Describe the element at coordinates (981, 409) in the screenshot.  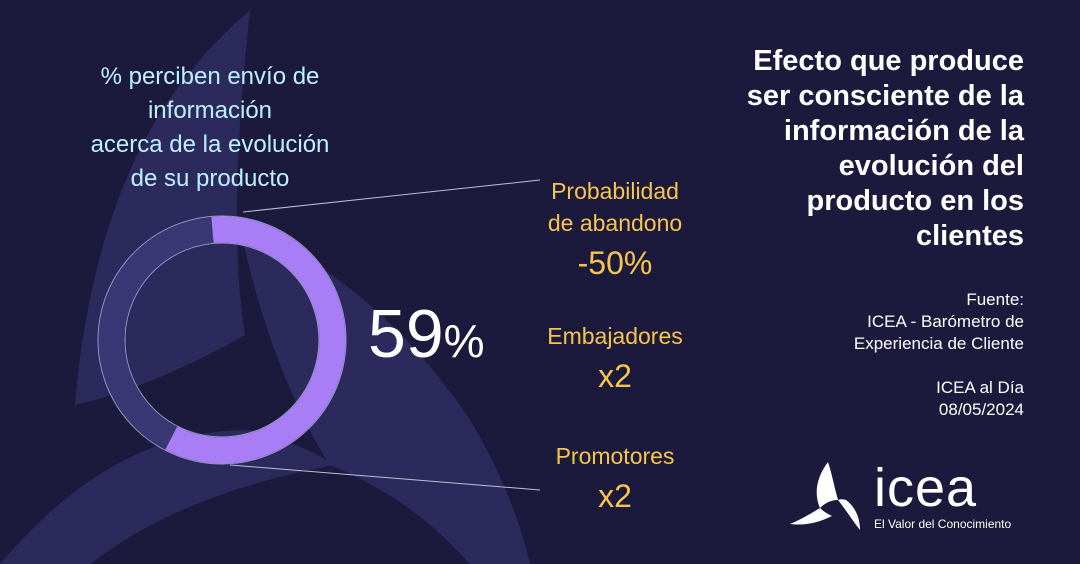
I see `publication-date: 08/05/2024` at that location.